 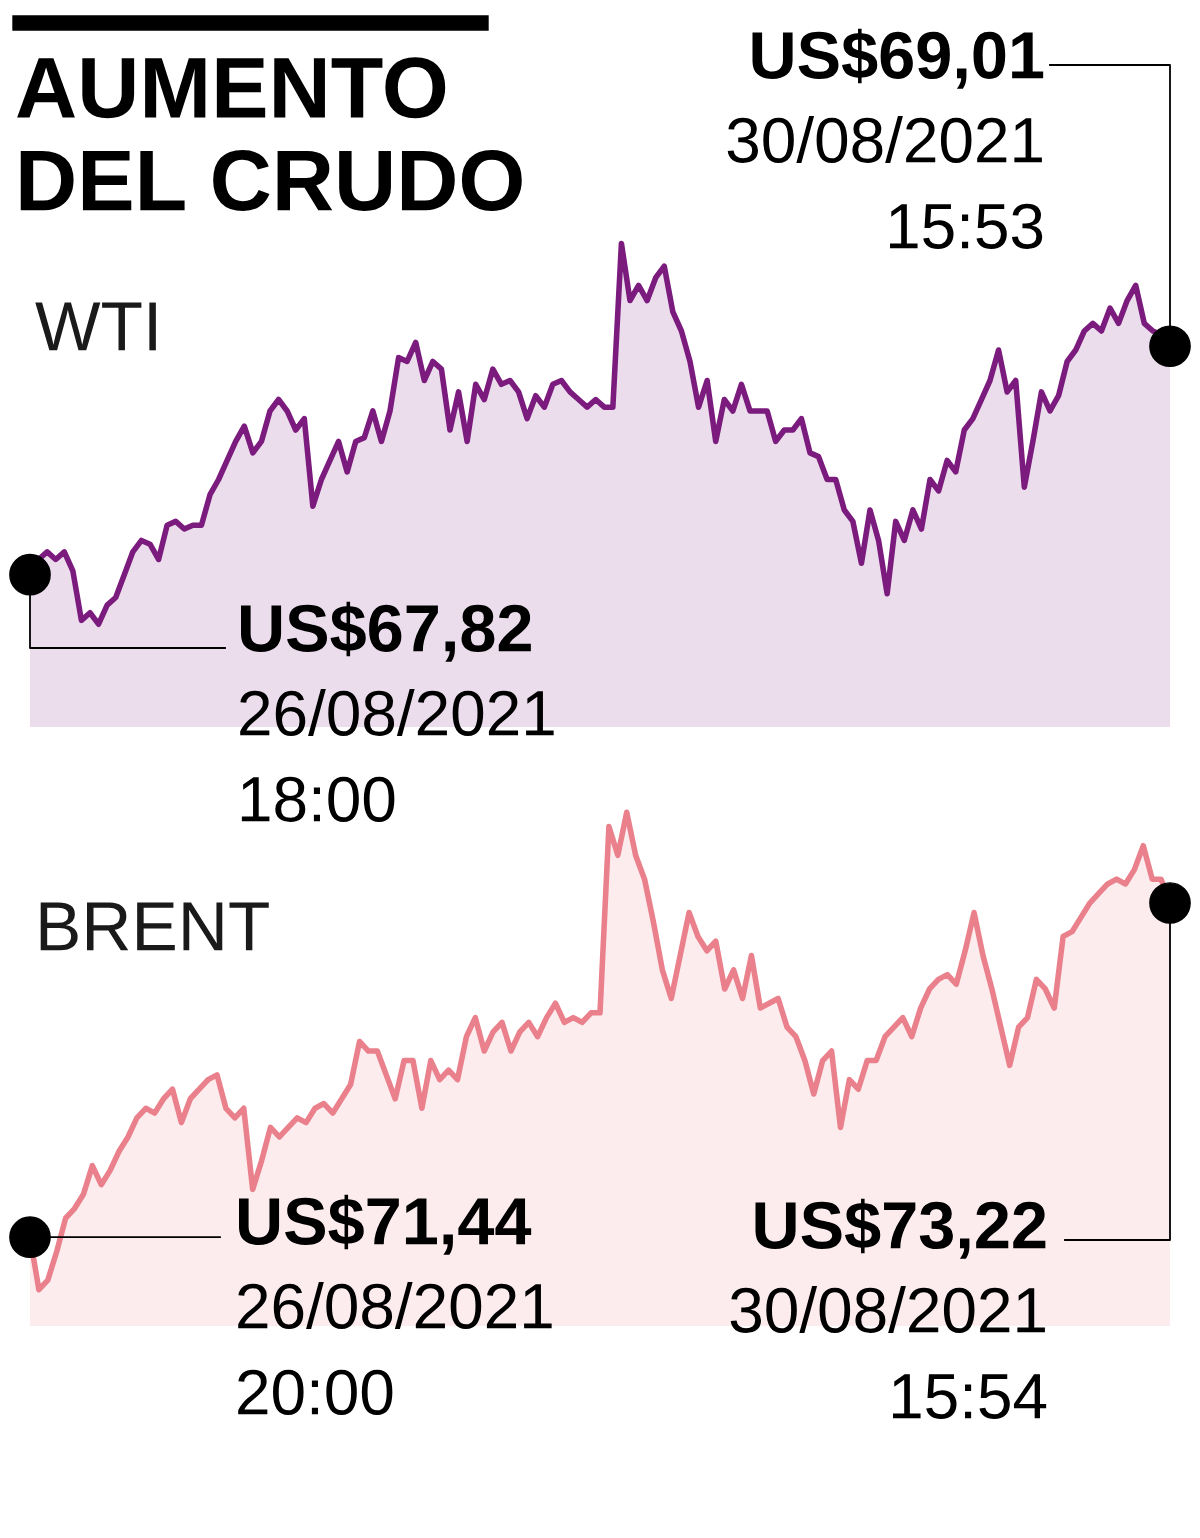 What do you see at coordinates (154, 926) in the screenshot?
I see `series-label: BRENT` at bounding box center [154, 926].